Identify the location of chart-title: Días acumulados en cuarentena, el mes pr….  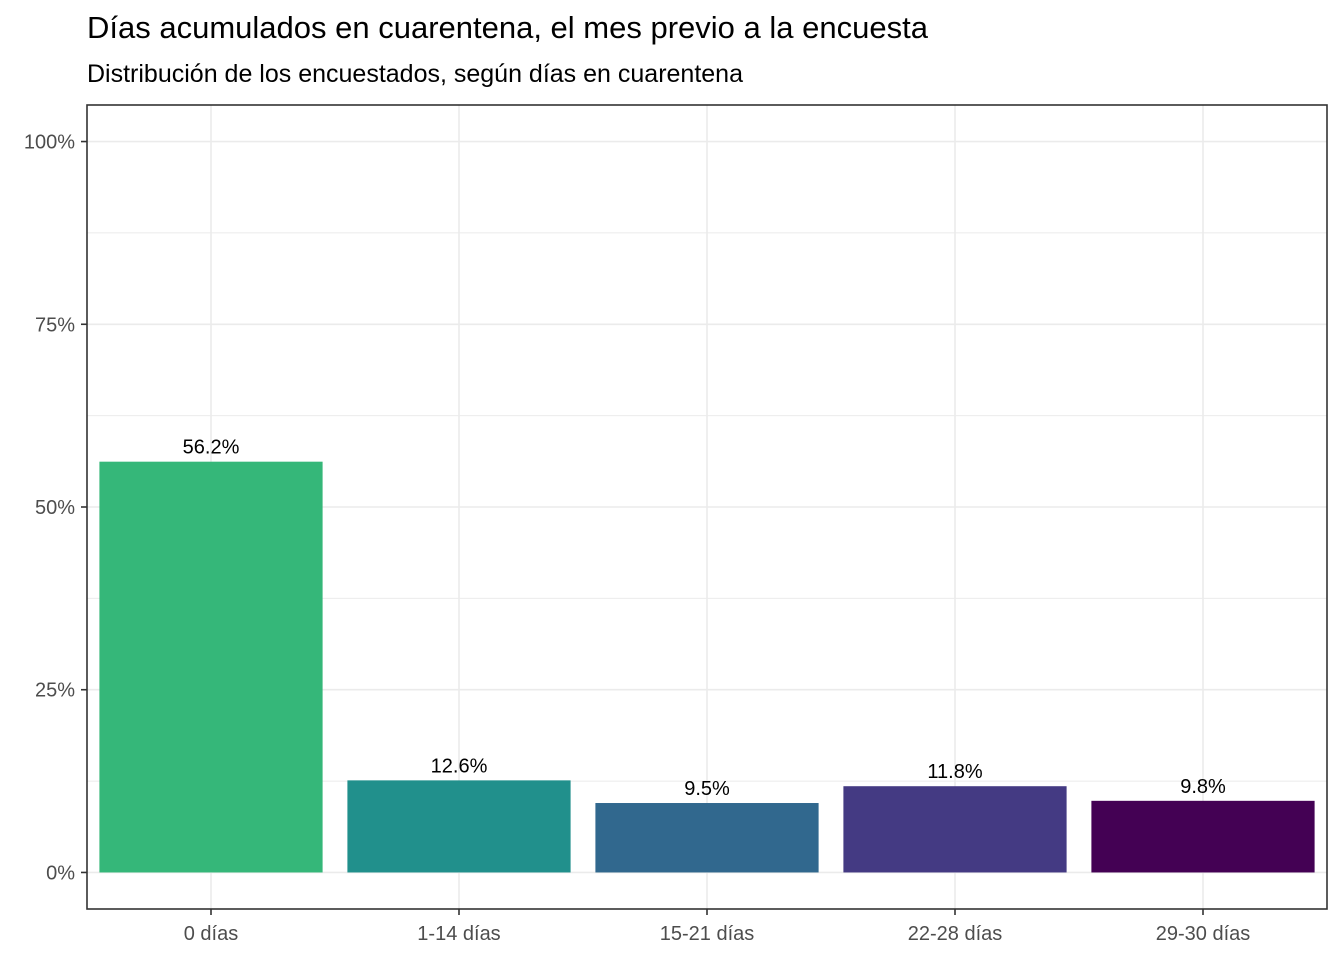
(507, 27).